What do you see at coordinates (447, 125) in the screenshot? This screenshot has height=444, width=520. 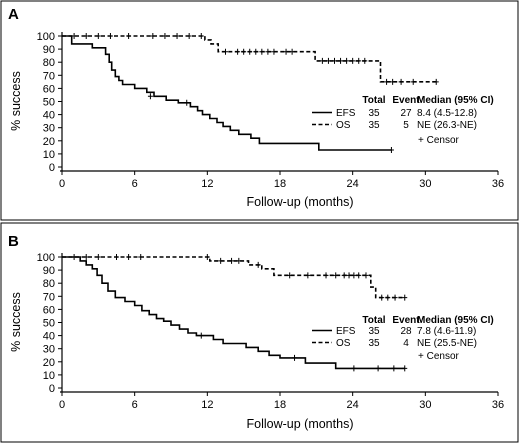 I see `legend-median-value: NE (26.3-NE)` at bounding box center [447, 125].